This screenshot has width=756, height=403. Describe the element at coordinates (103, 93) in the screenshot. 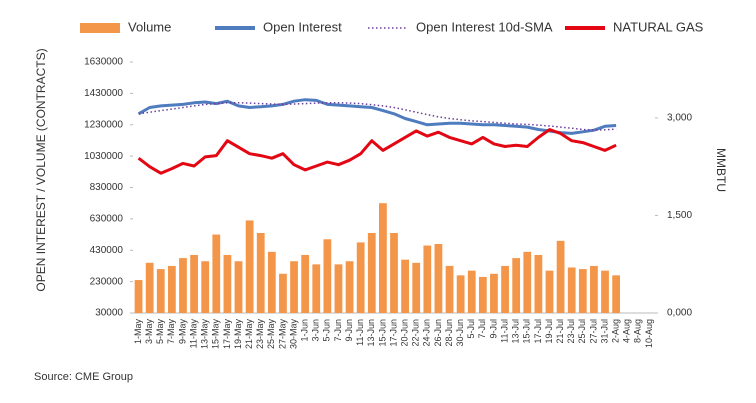

I see `y-tick-label: 1430000` at that location.